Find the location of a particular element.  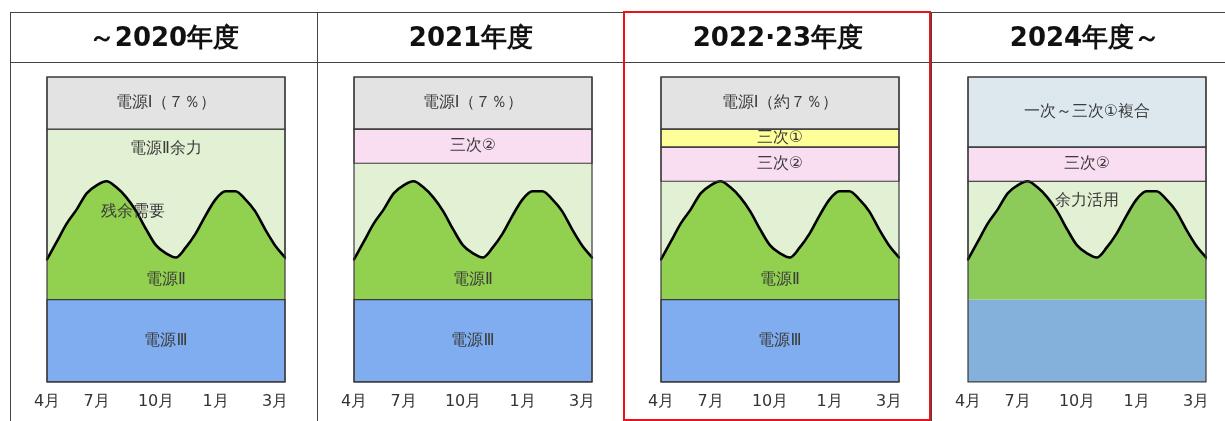

band-label: 電源Ⅱ余力 is located at coordinates (166, 148).